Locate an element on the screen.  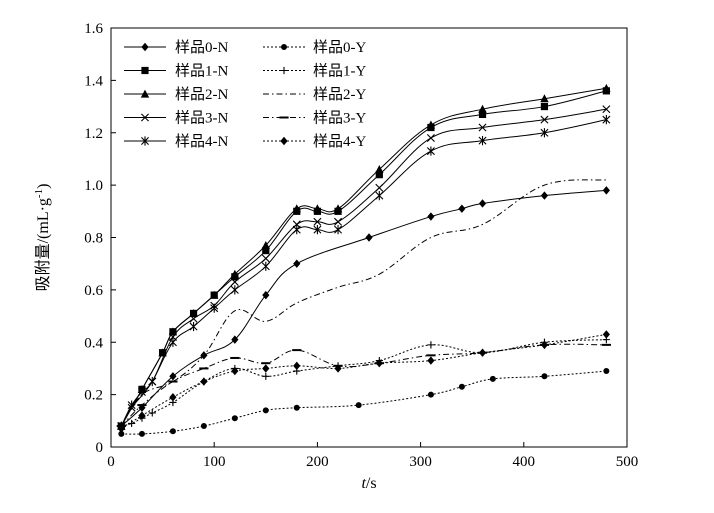
legend-entry: 样品1-Y is located at coordinates (314, 71).